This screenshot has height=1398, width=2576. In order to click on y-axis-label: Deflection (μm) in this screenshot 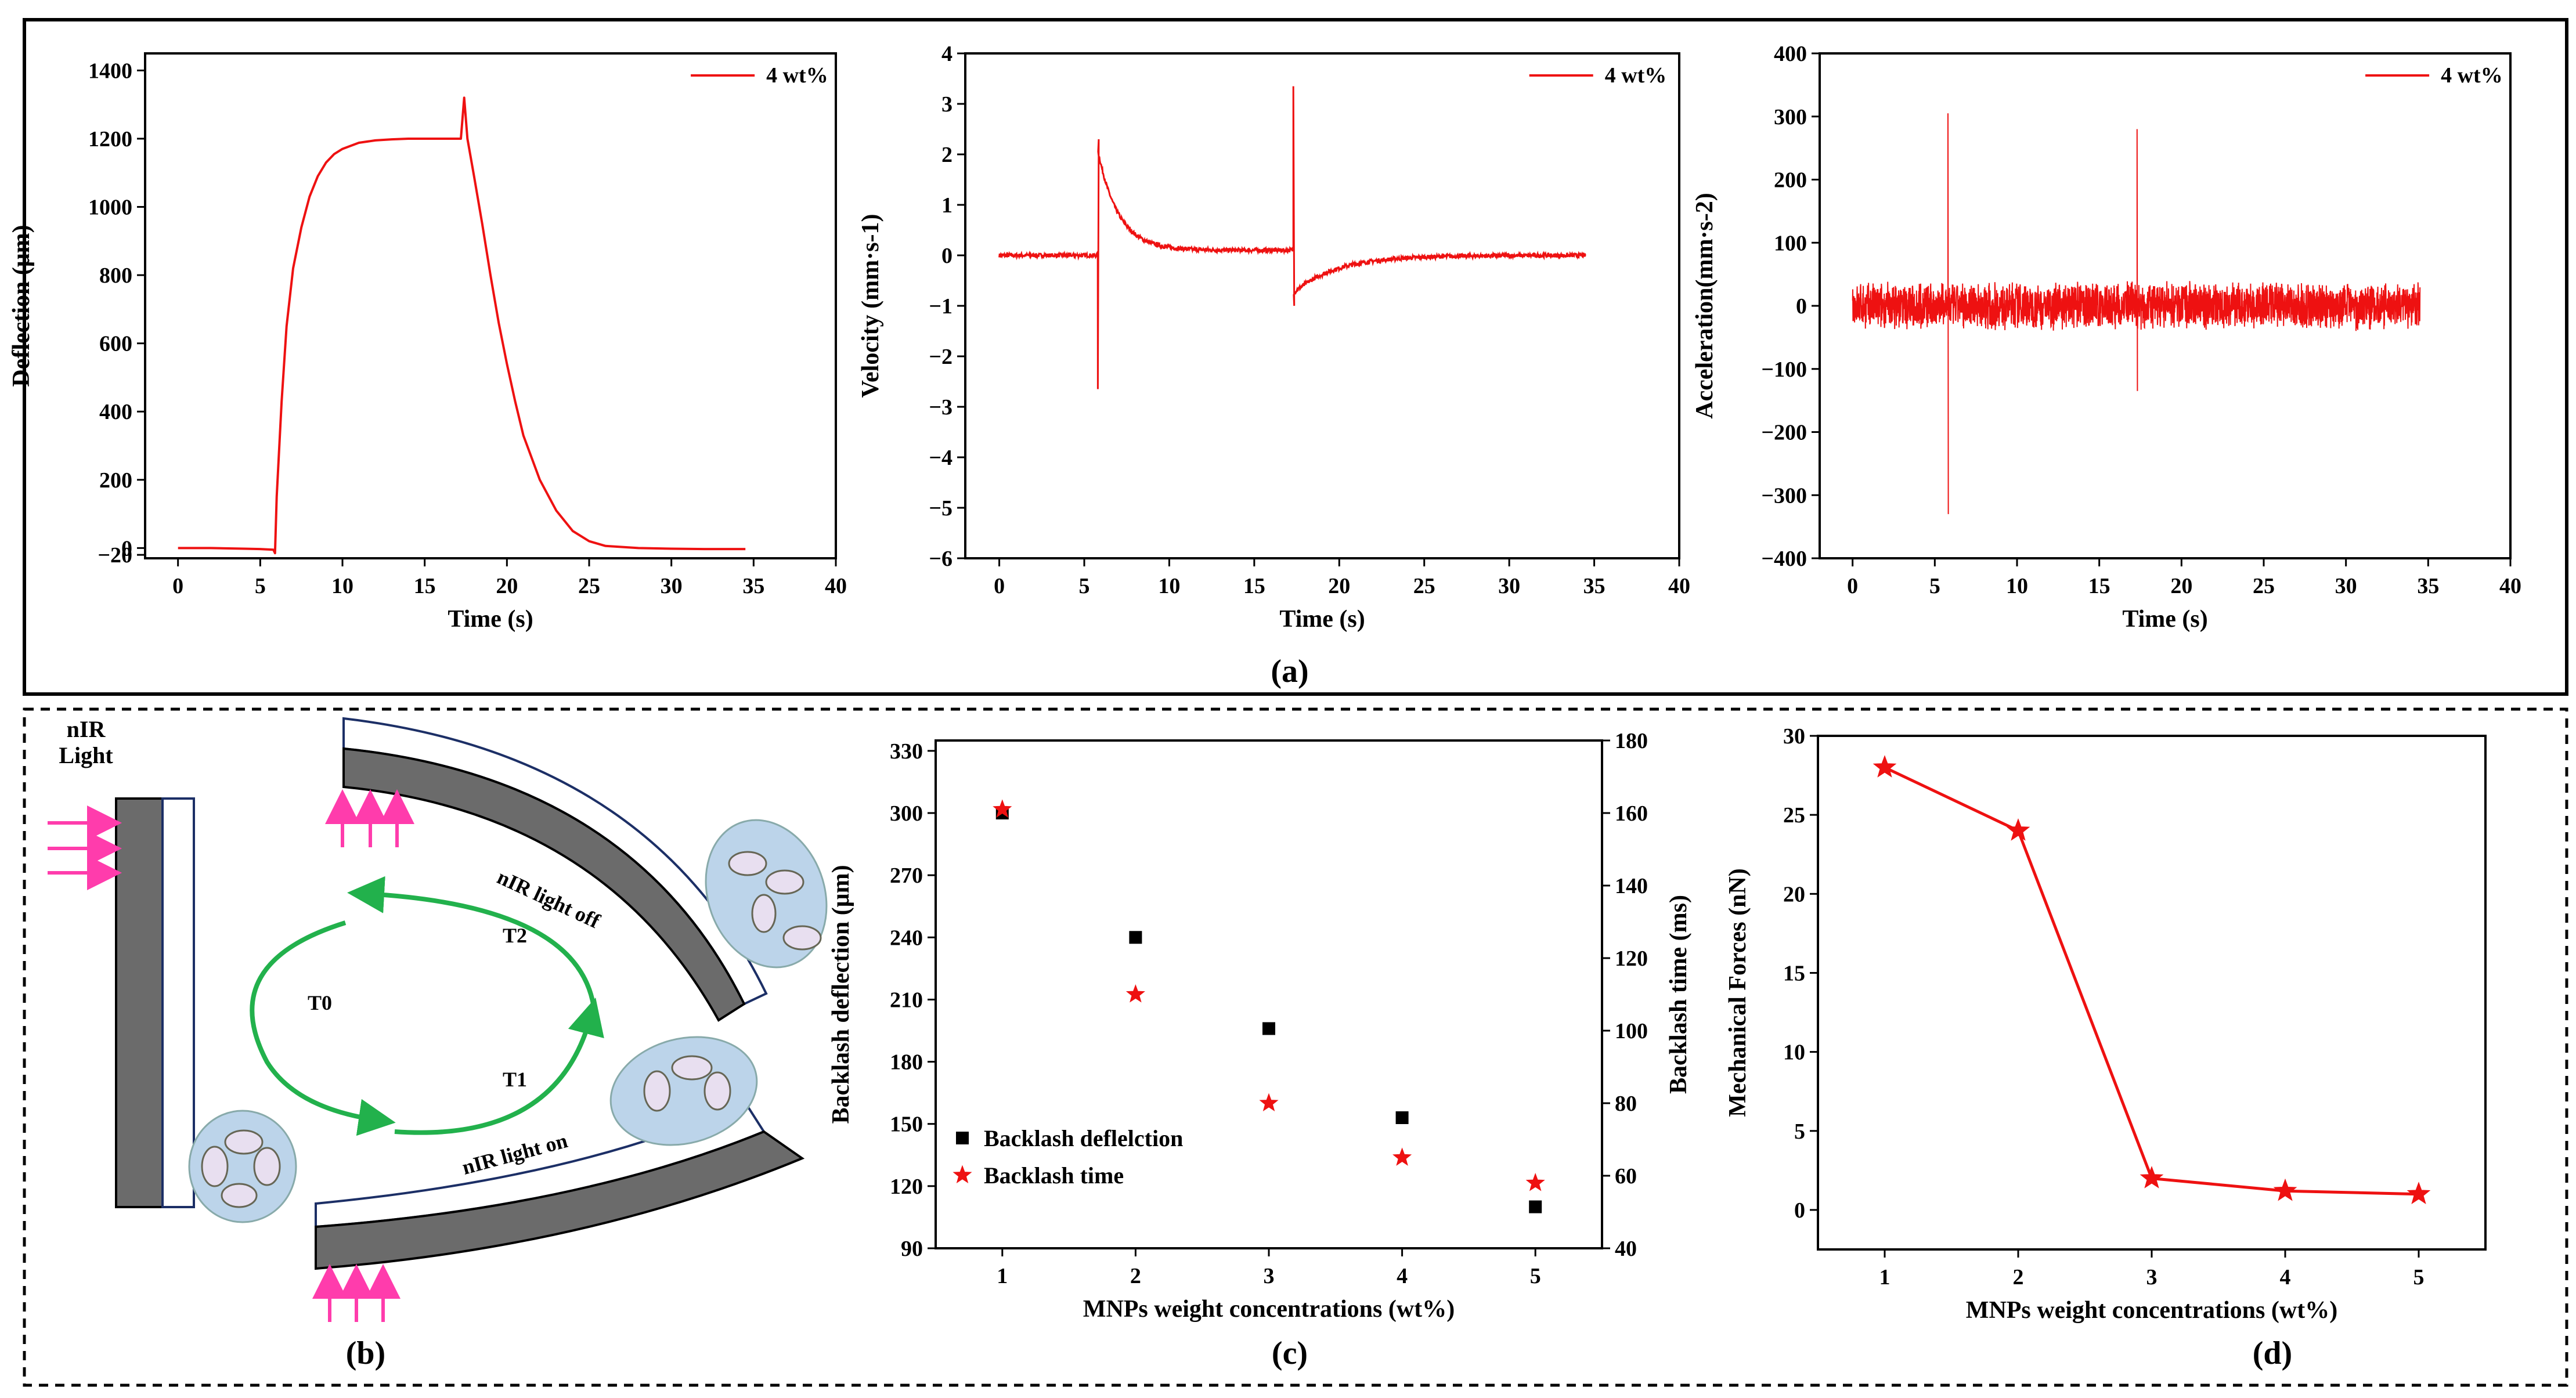, I will do `click(22, 306)`.